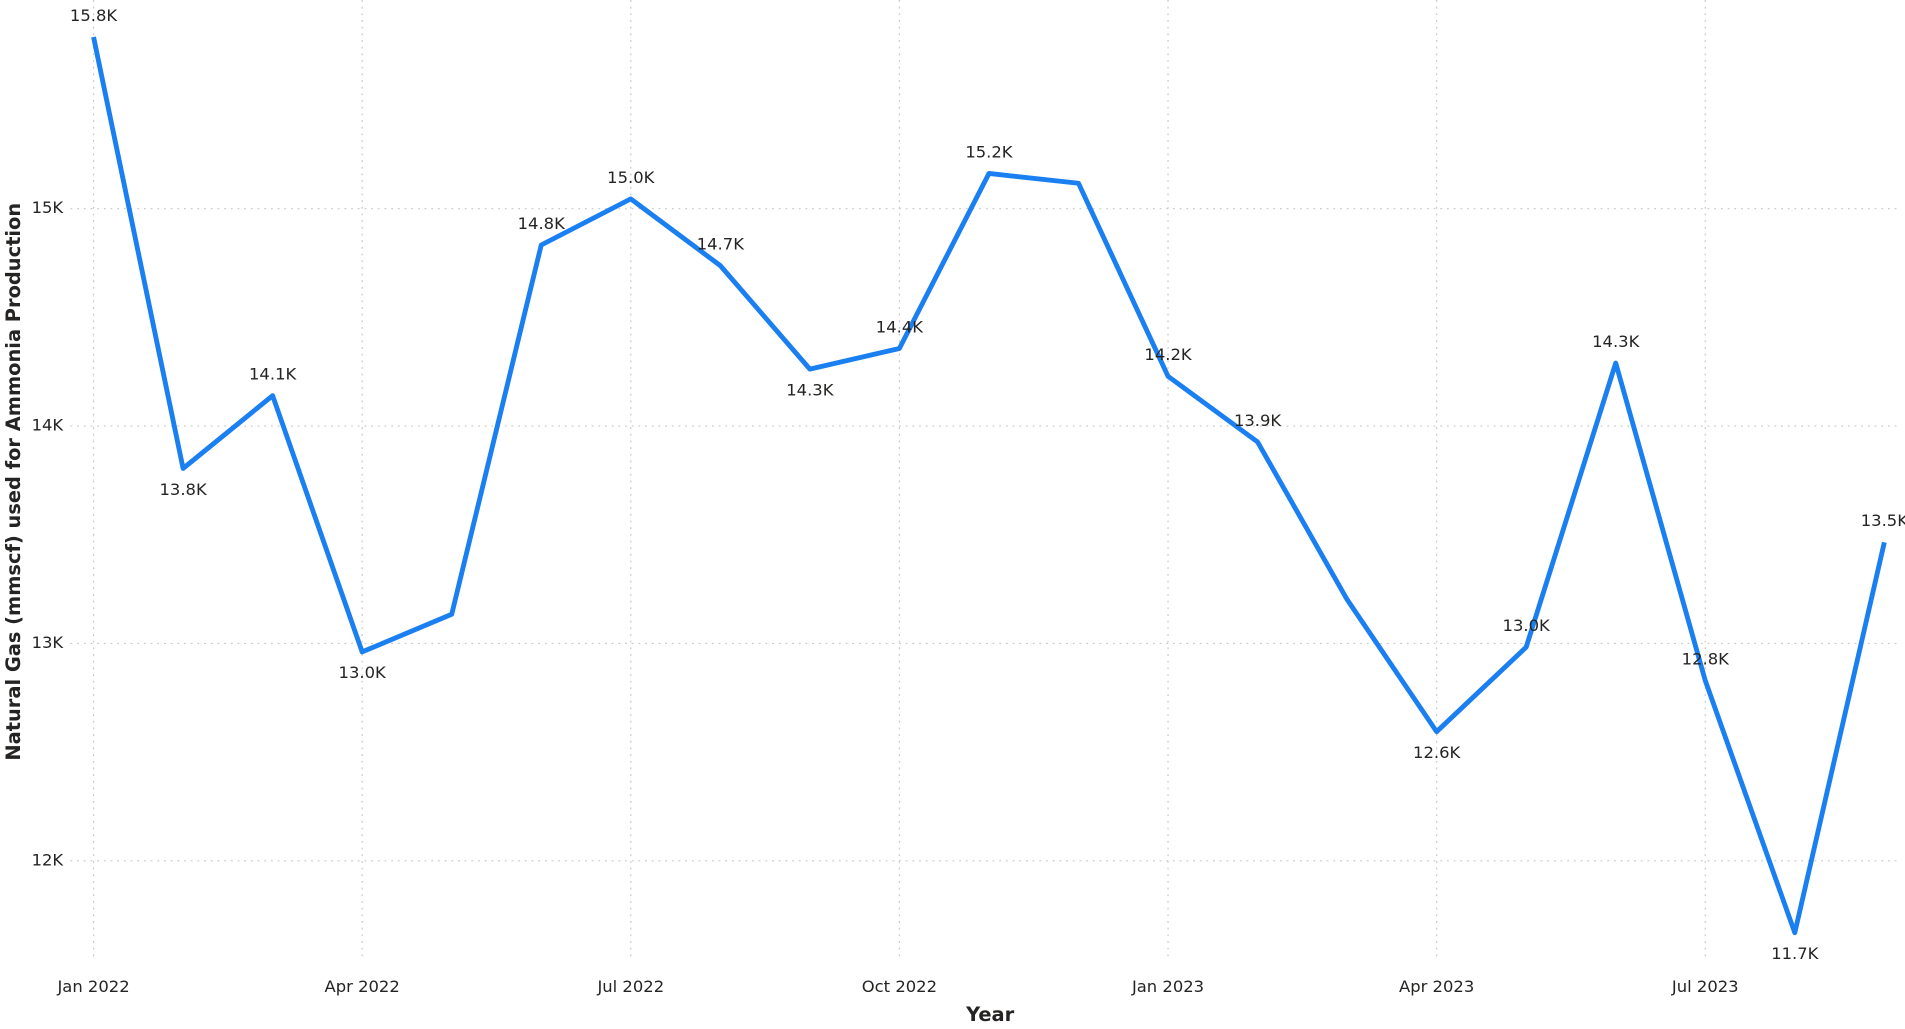  Describe the element at coordinates (1436, 986) in the screenshot. I see `x-tick-label: Apr 2023` at that location.